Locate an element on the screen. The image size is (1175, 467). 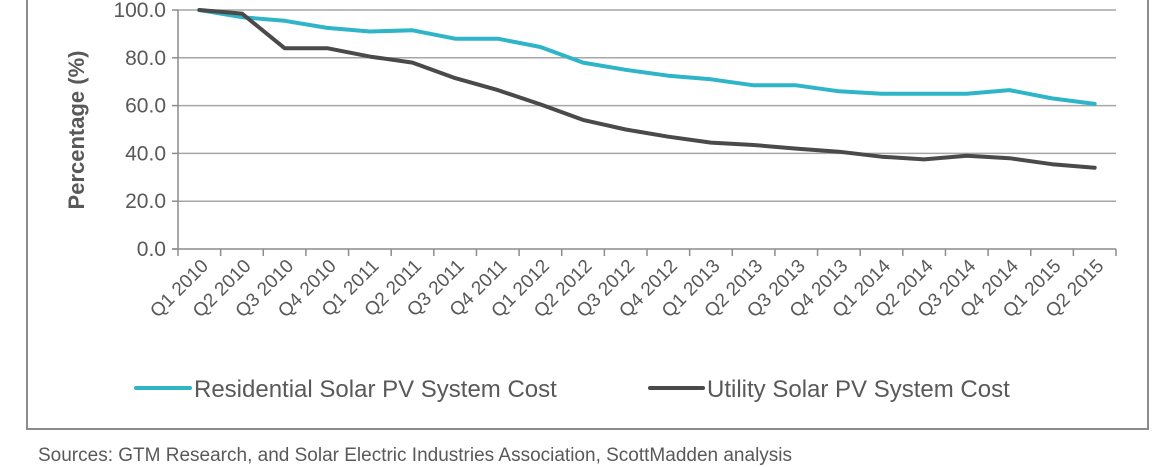
y-tick-label: 100.0 is located at coordinates (139, 11).